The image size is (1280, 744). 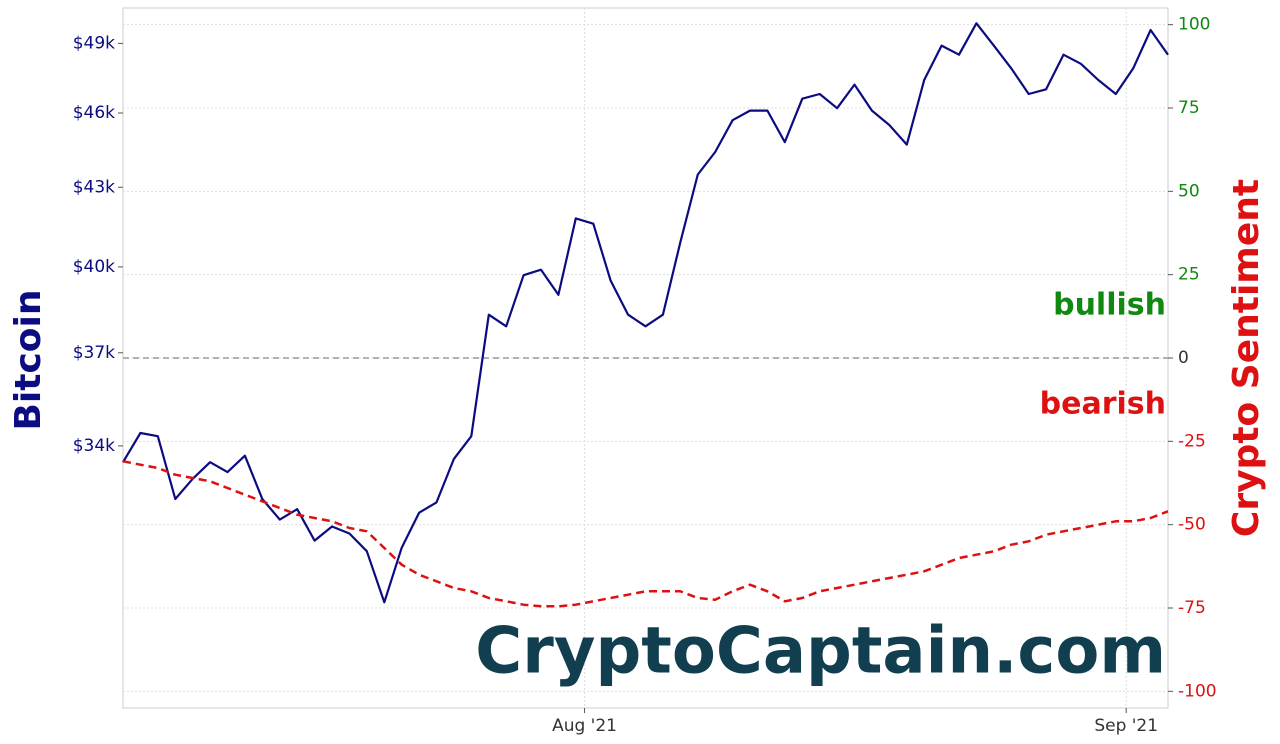 I want to click on y-tick-label: $49k, so click(x=94, y=43).